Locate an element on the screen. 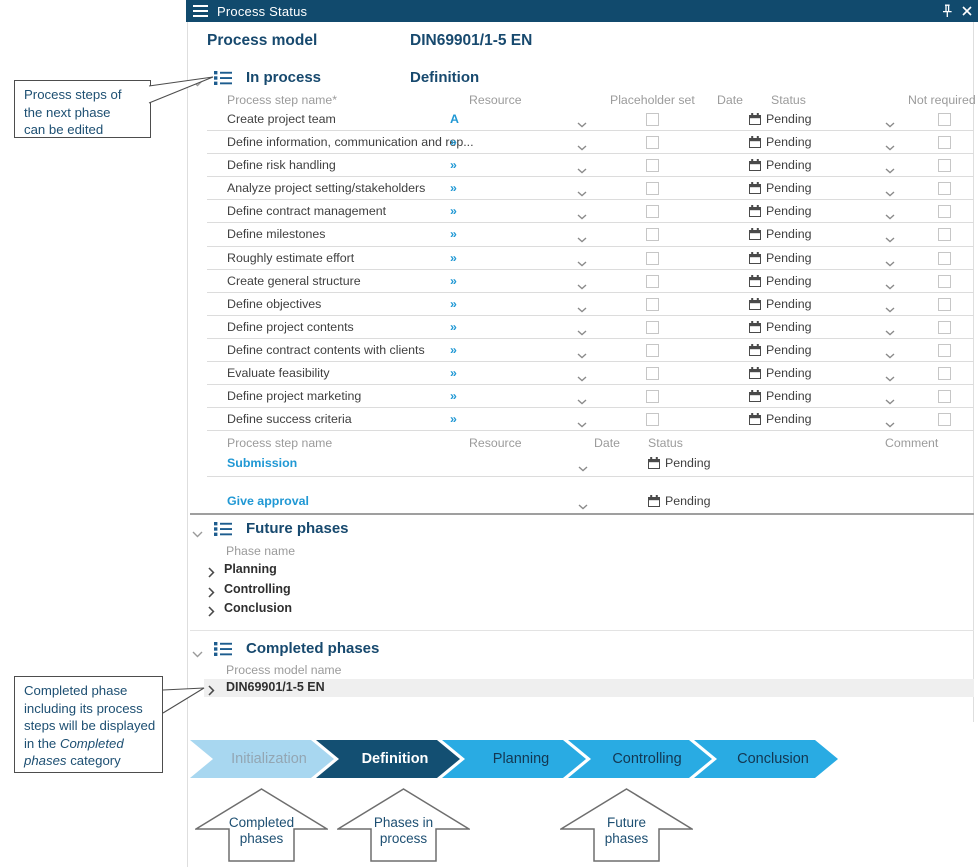 The width and height of the screenshot is (978, 867). completed-model-row: DIN69901/1-5 EN is located at coordinates (589, 688).